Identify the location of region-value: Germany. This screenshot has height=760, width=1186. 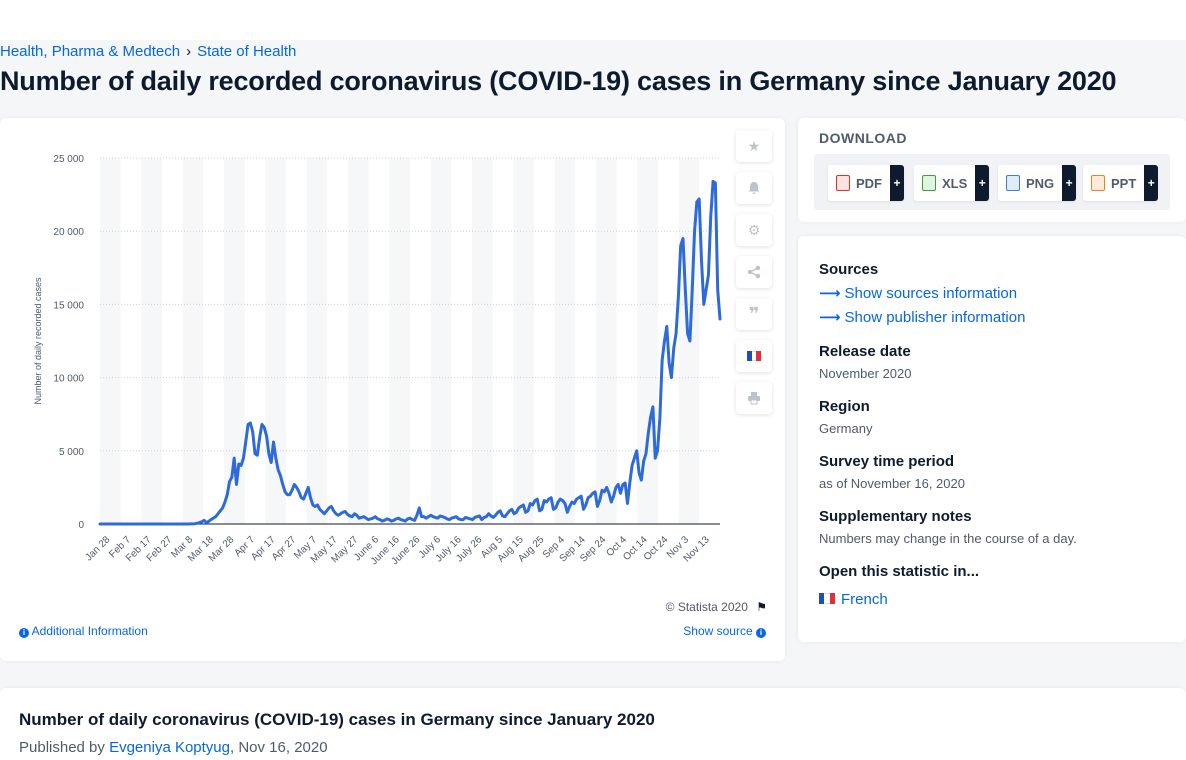
(846, 428).